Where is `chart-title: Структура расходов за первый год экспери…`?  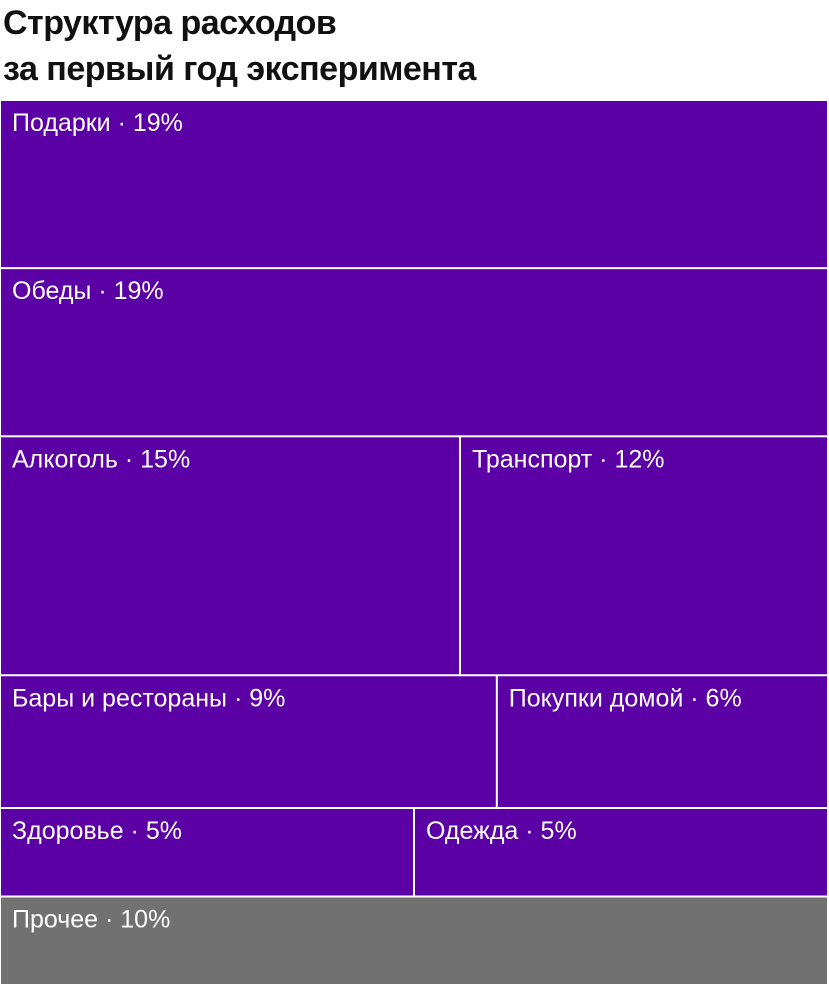
chart-title: Структура расходов за первый год экспери… is located at coordinates (413, 46).